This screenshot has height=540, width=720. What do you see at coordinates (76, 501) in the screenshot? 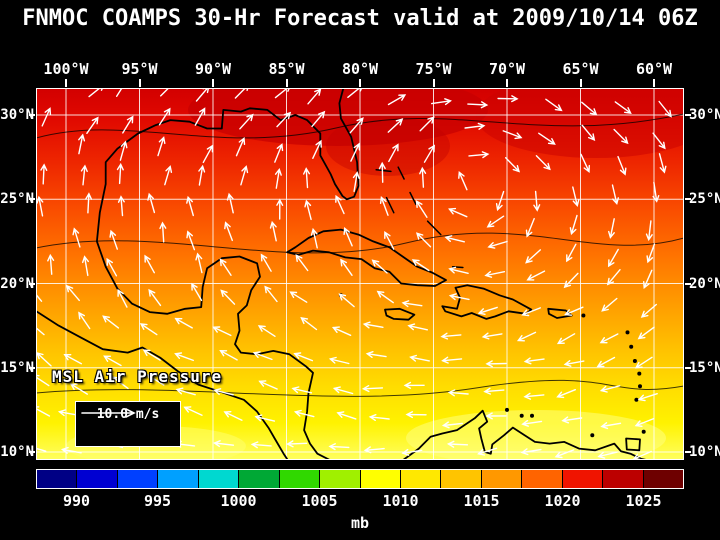
I see `colorbar-tick-label: 990` at bounding box center [76, 501].